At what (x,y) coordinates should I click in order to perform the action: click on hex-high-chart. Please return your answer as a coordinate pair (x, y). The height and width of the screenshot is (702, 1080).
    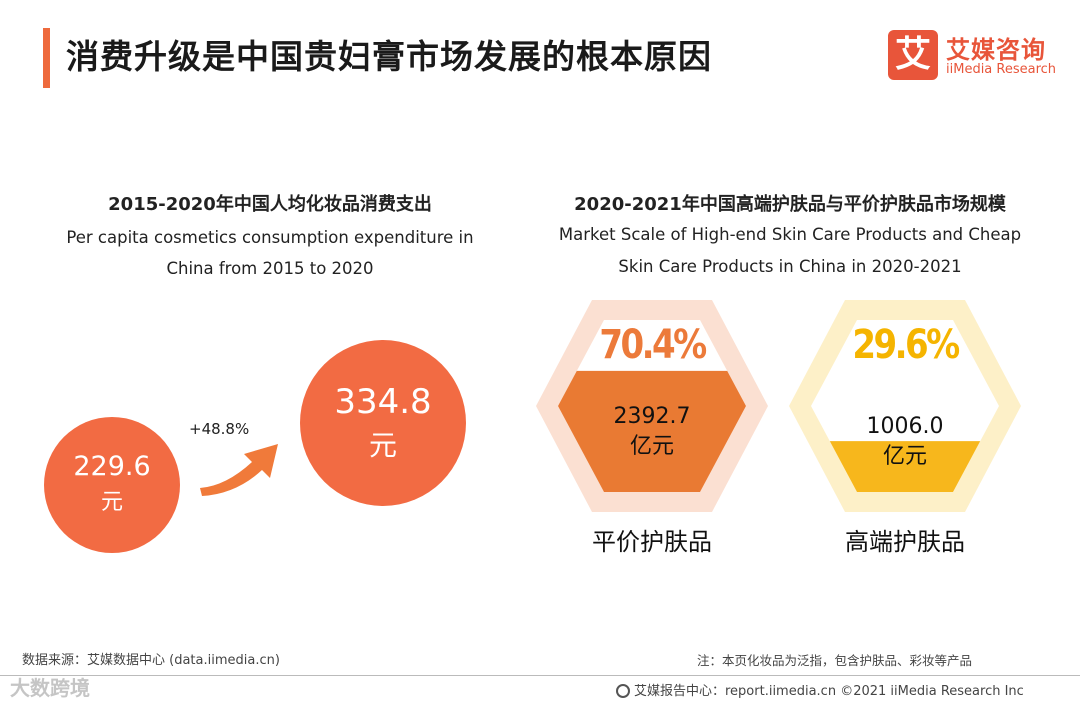
    Looking at the image, I should click on (905, 406).